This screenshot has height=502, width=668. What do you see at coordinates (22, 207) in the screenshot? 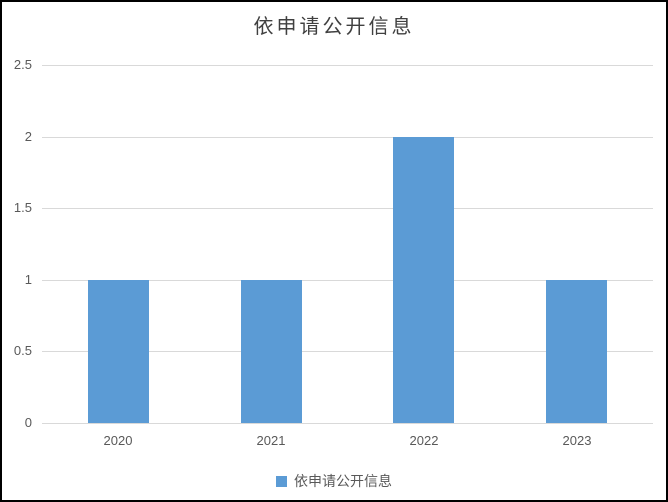
I see `y-tick-label: 1.5` at bounding box center [22, 207].